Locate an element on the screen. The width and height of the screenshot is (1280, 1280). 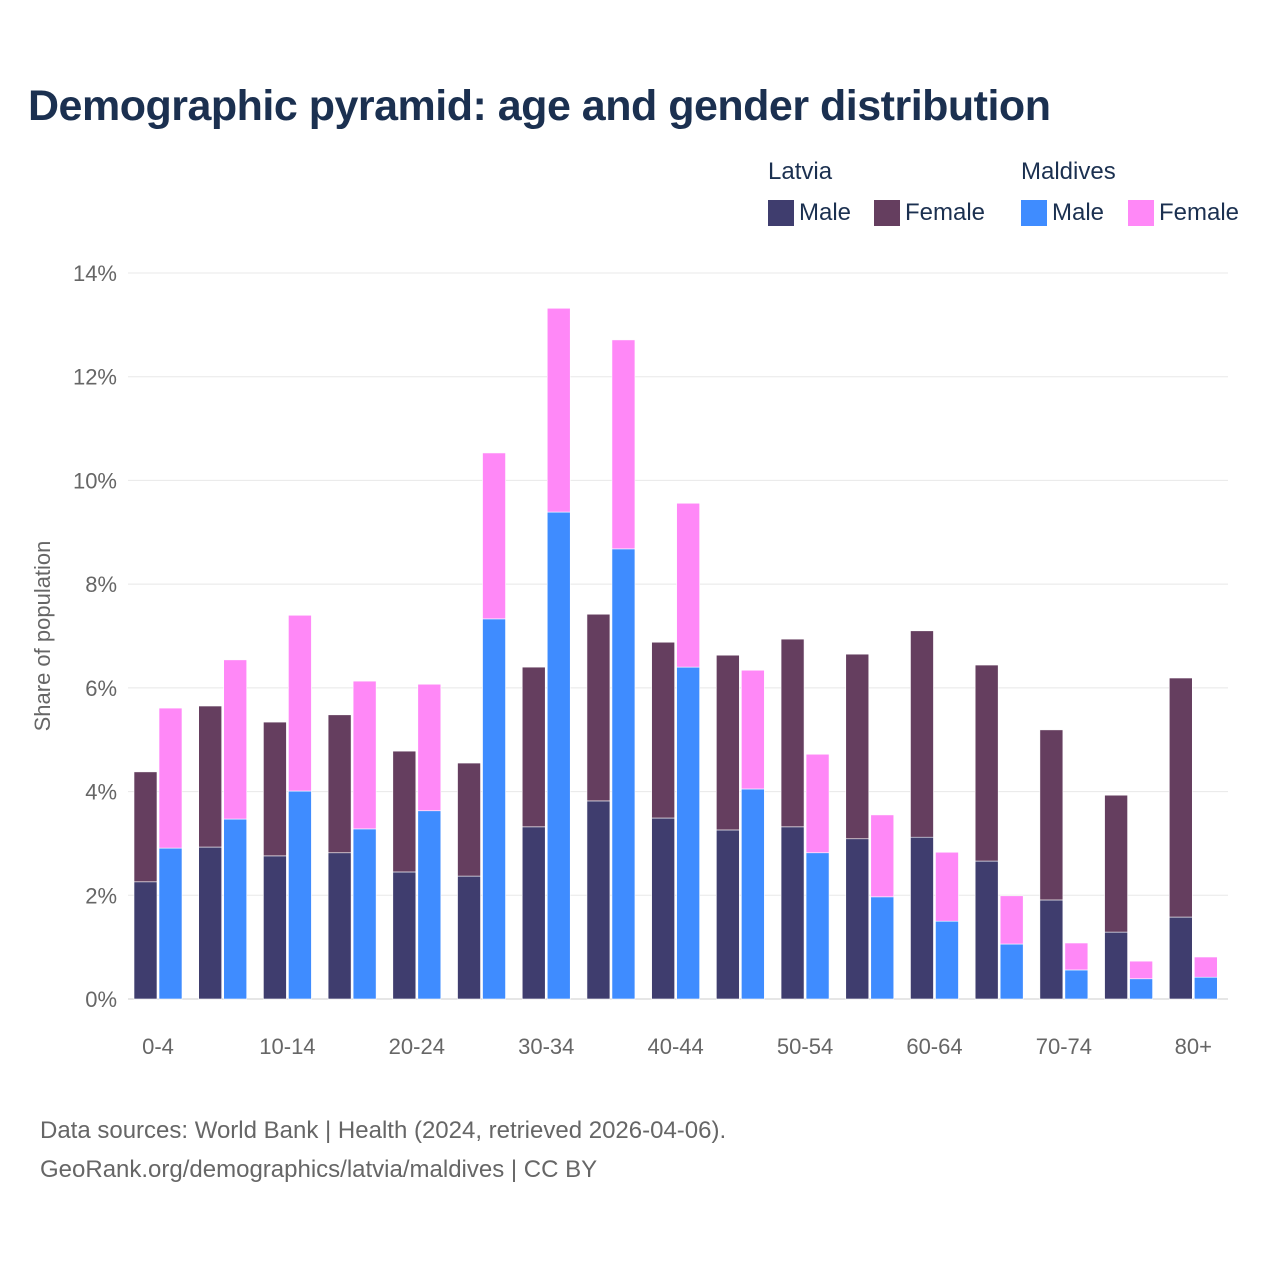
legend-group-maldives: Maldives is located at coordinates (1068, 171).